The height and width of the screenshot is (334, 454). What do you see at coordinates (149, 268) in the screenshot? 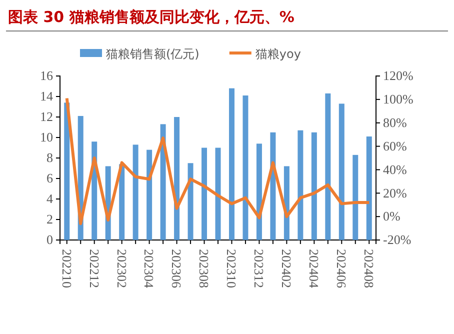
I see `x-tick-label: 202304` at bounding box center [149, 268].